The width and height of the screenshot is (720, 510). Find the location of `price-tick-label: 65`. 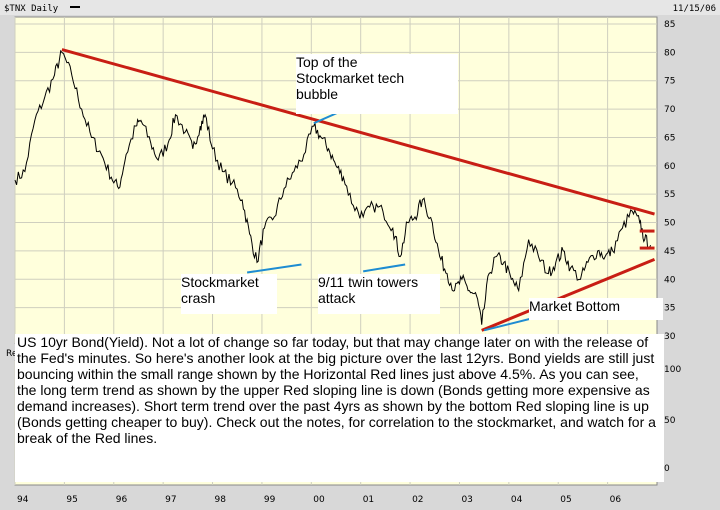

price-tick-label: 65 is located at coordinates (669, 138).